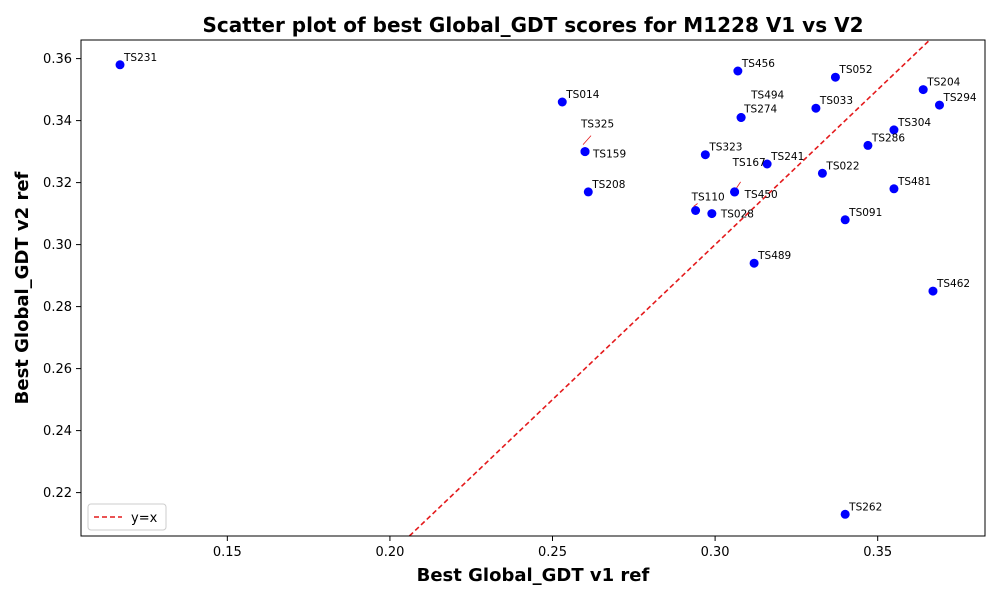  What do you see at coordinates (57, 59) in the screenshot?
I see `y-tick-label: 0.36` at bounding box center [57, 59].